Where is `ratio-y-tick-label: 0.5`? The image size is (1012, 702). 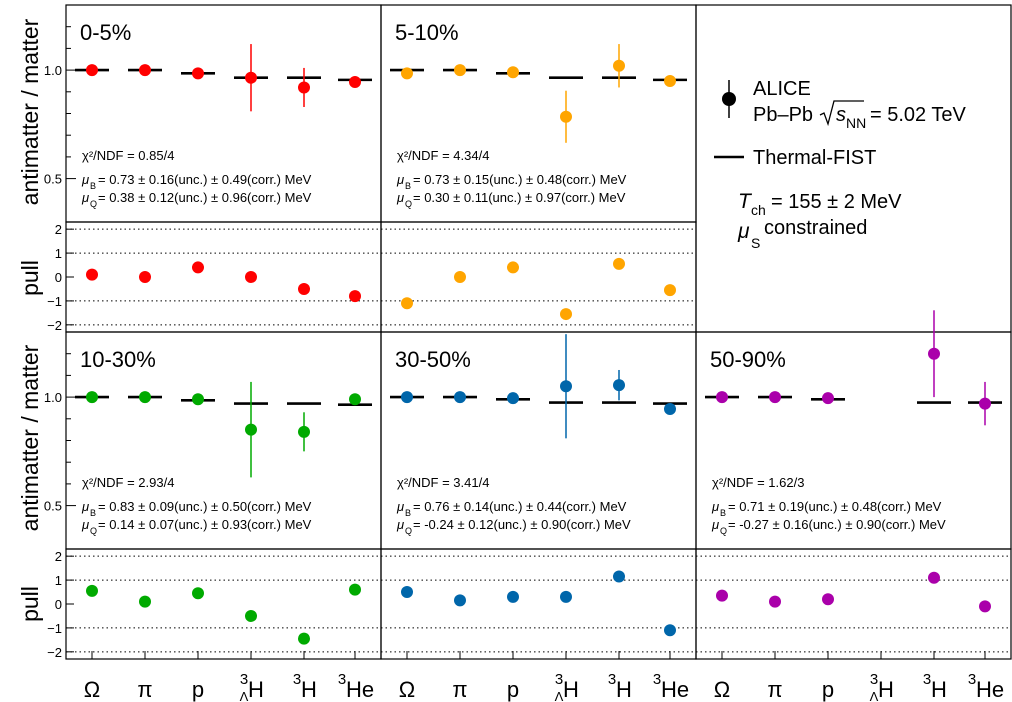
ratio-y-tick-label: 0.5 is located at coordinates (53, 506).